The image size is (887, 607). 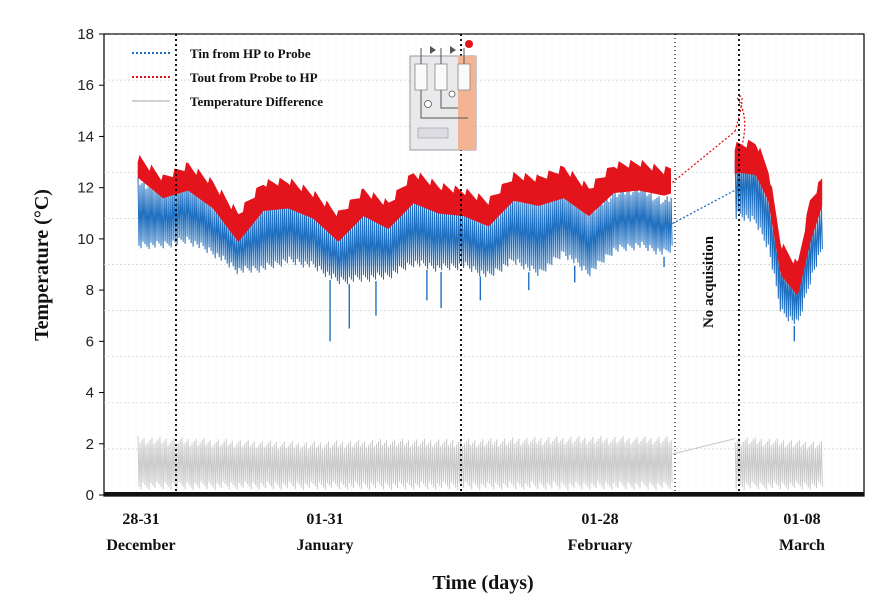 I want to click on series-tout-march, so click(x=778, y=217).